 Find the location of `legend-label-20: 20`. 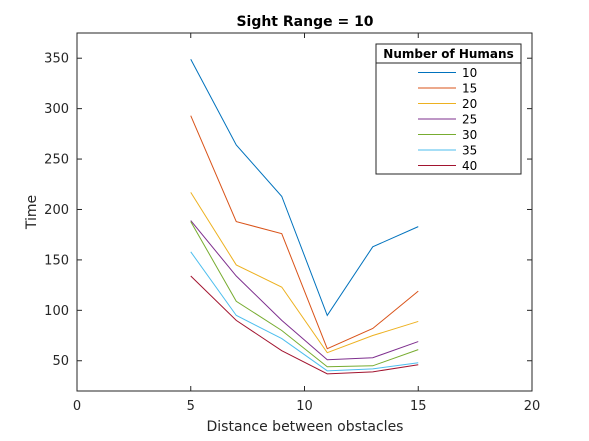

legend-label-20: 20 is located at coordinates (469, 104).